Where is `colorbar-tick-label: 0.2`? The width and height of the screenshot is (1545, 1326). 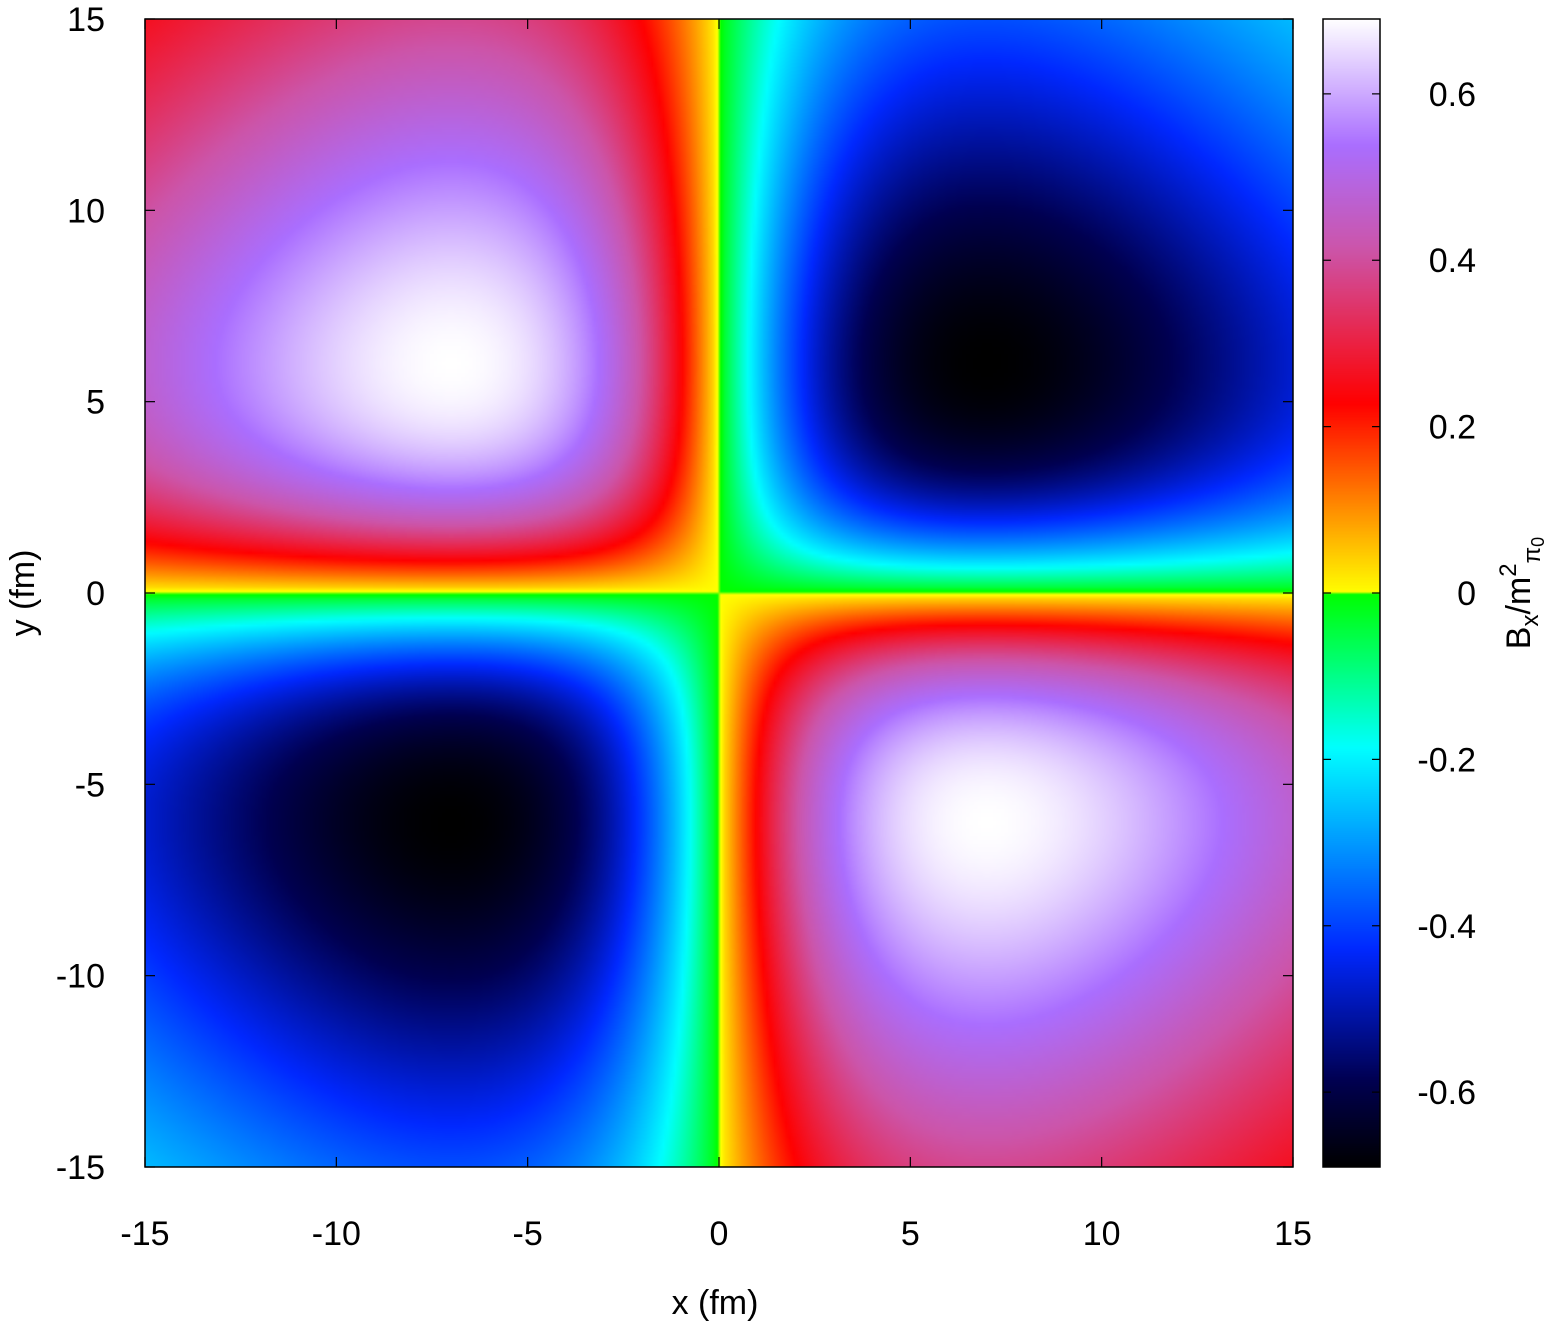
colorbar-tick-label: 0.2 is located at coordinates (1452, 428).